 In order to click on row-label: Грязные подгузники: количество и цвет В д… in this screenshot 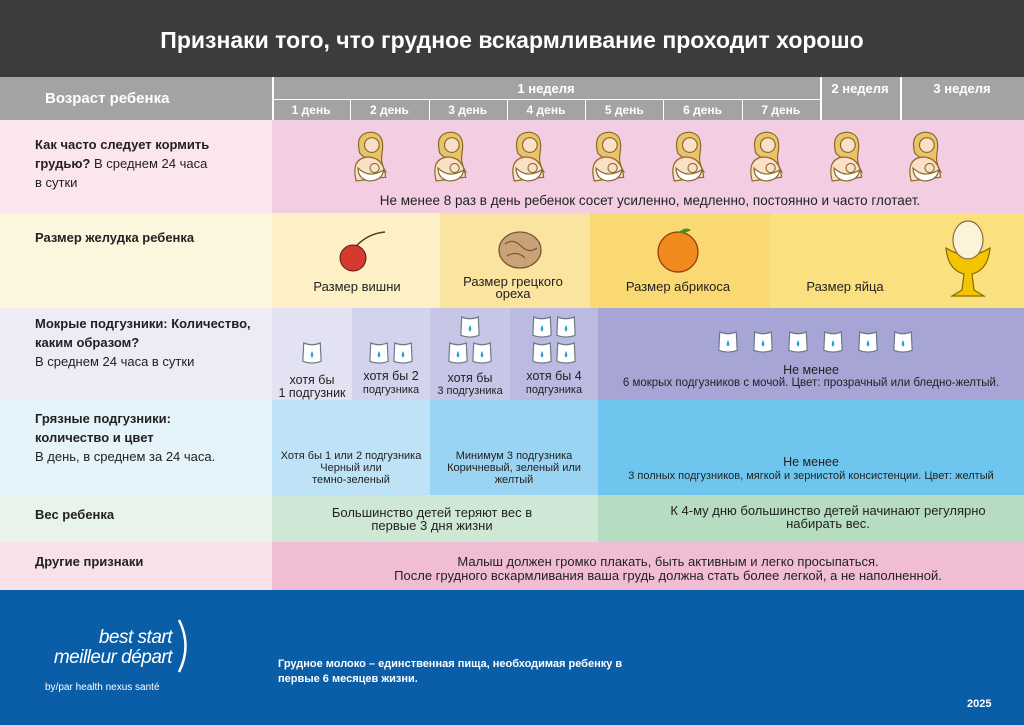, I will do `click(130, 437)`.